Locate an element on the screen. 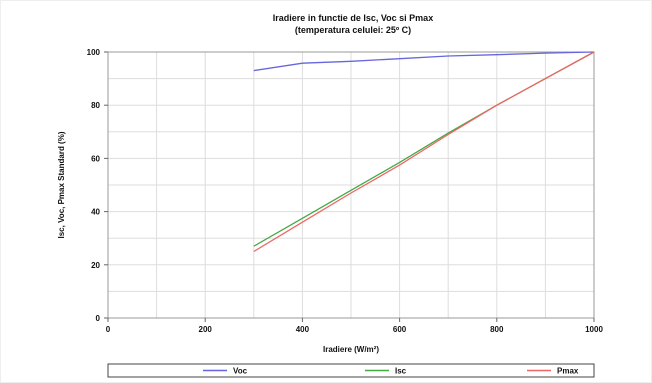  y-tick-label: 80 is located at coordinates (95, 105).